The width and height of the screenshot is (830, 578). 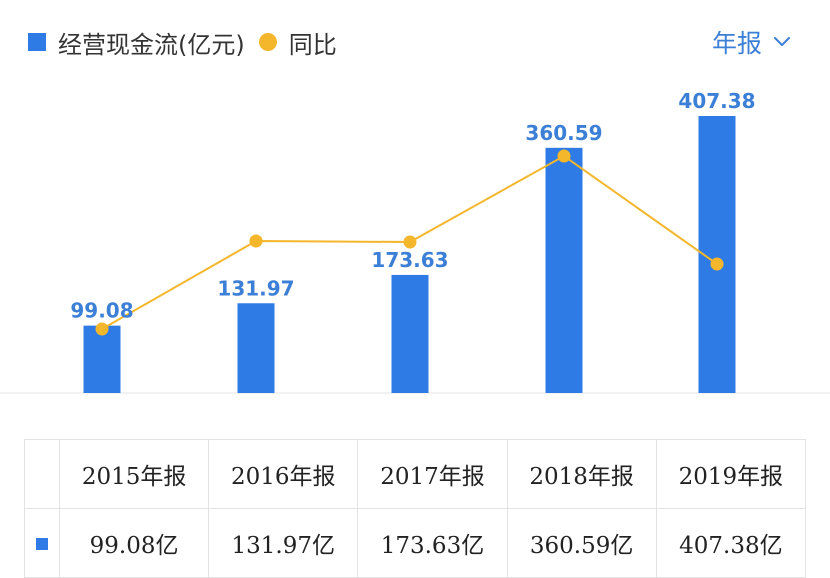 I want to click on period-label: 年报, so click(x=736, y=43).